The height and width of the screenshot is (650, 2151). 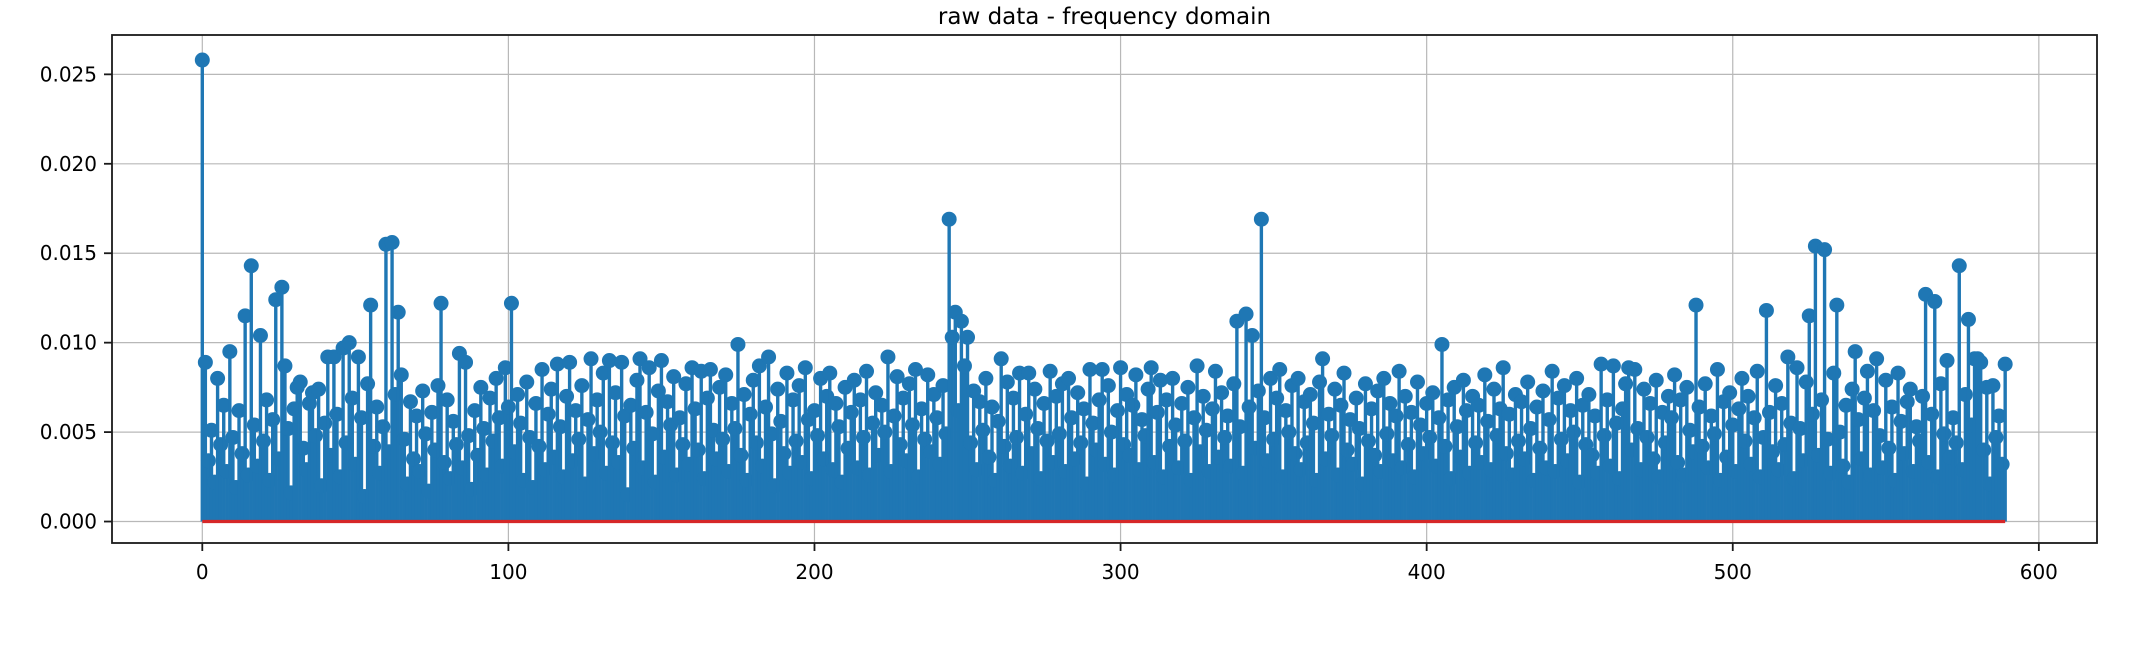 What do you see at coordinates (508, 572) in the screenshot?
I see `x-tick-label: 100` at bounding box center [508, 572].